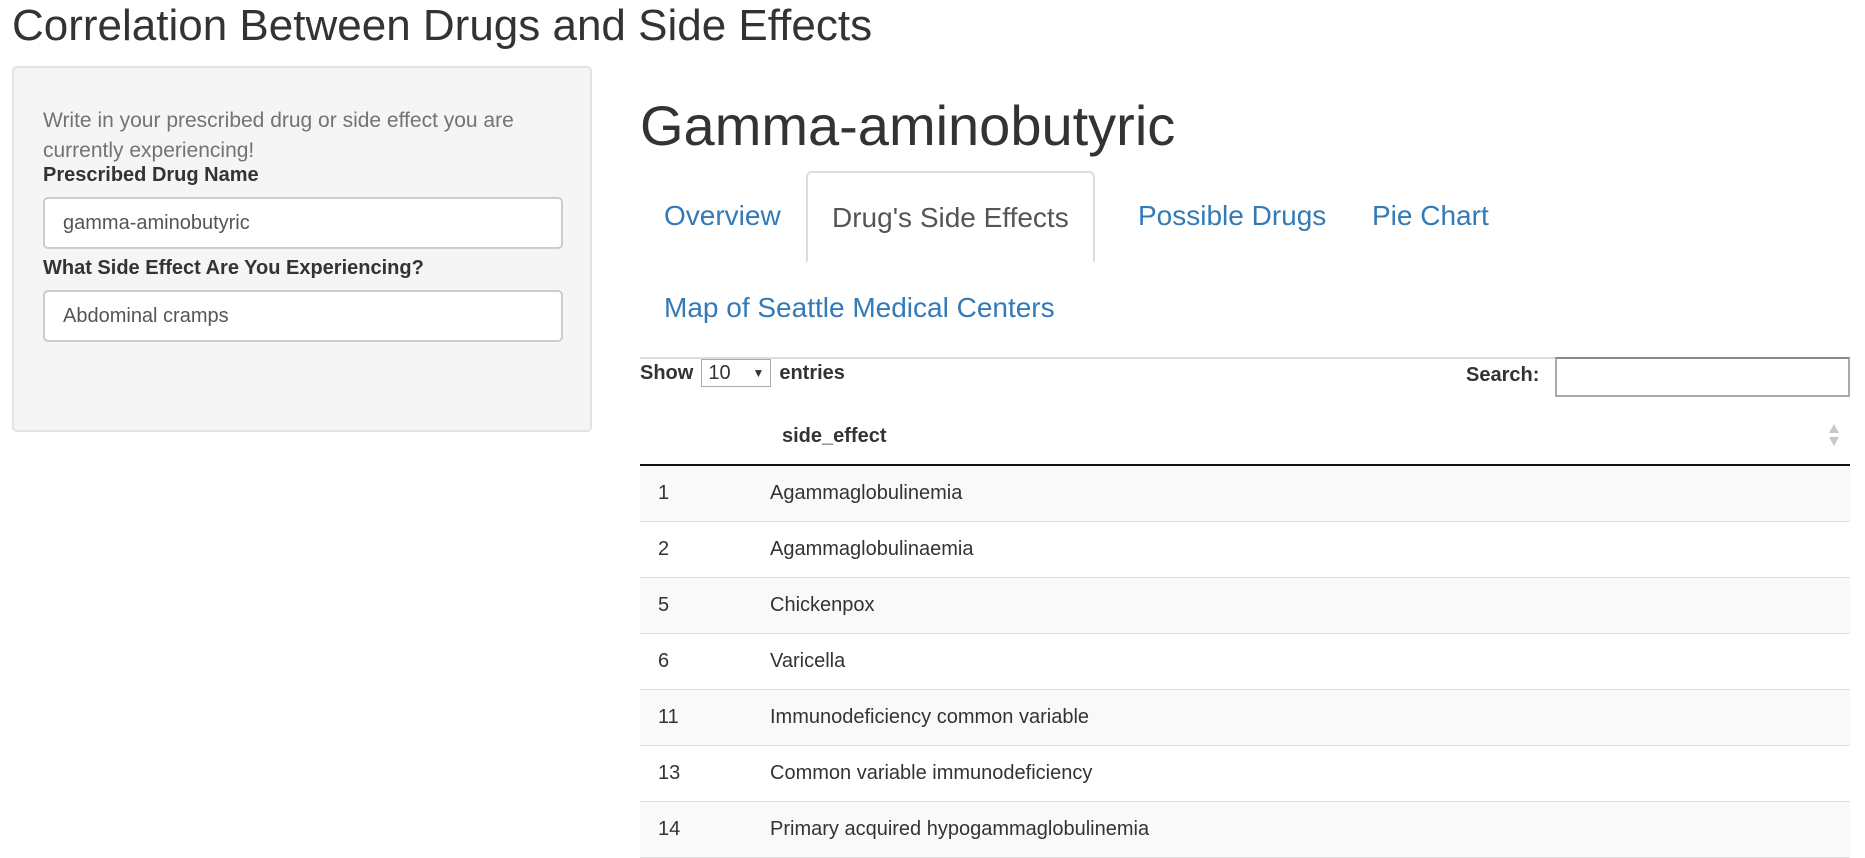 Image resolution: width=1865 pixels, height=858 pixels. I want to click on caret-down-icon: ▼, so click(758, 373).